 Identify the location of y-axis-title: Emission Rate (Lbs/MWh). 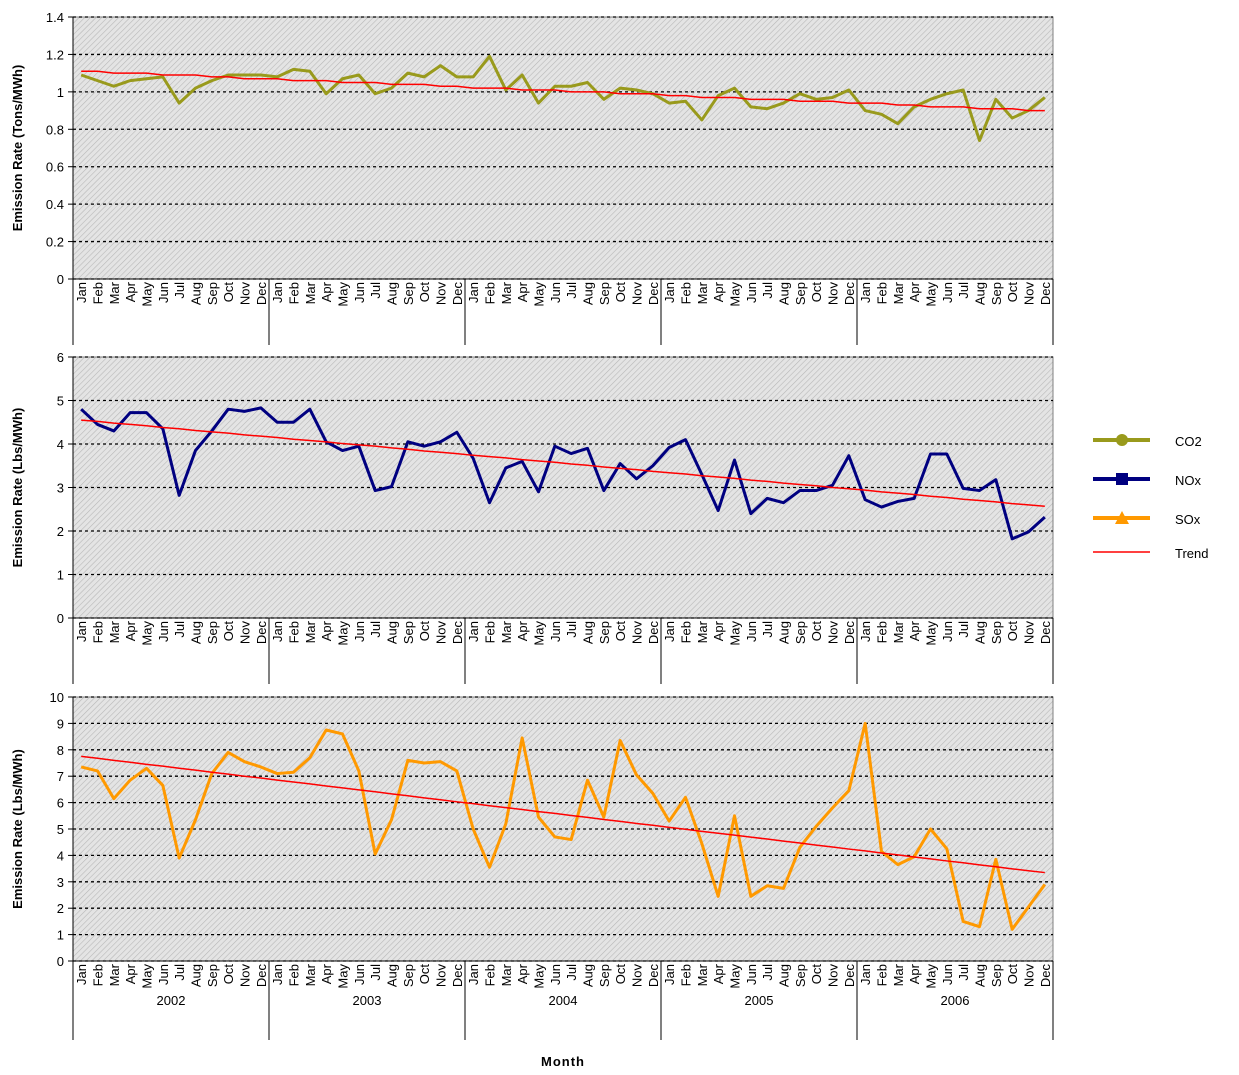
(17, 488).